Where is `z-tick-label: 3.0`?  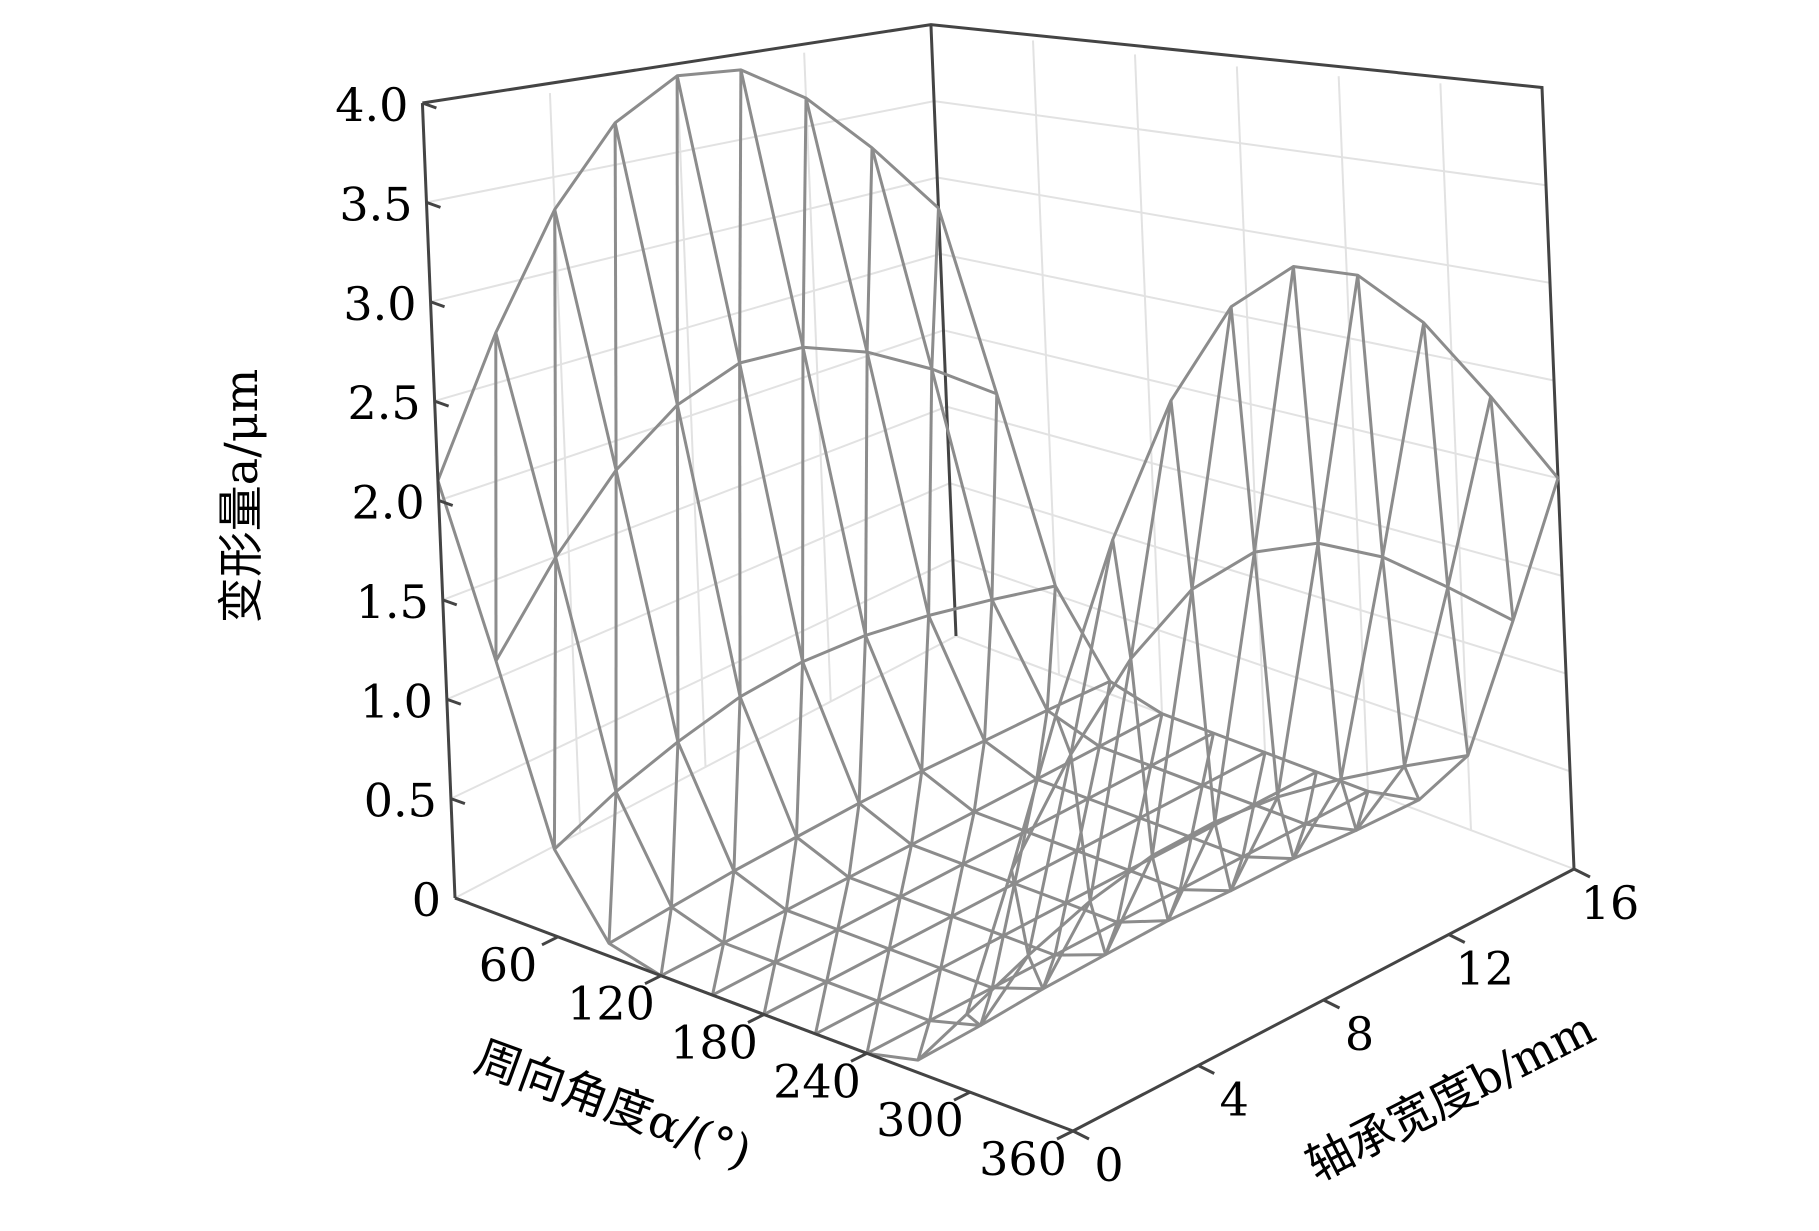
z-tick-label: 3.0 is located at coordinates (379, 304).